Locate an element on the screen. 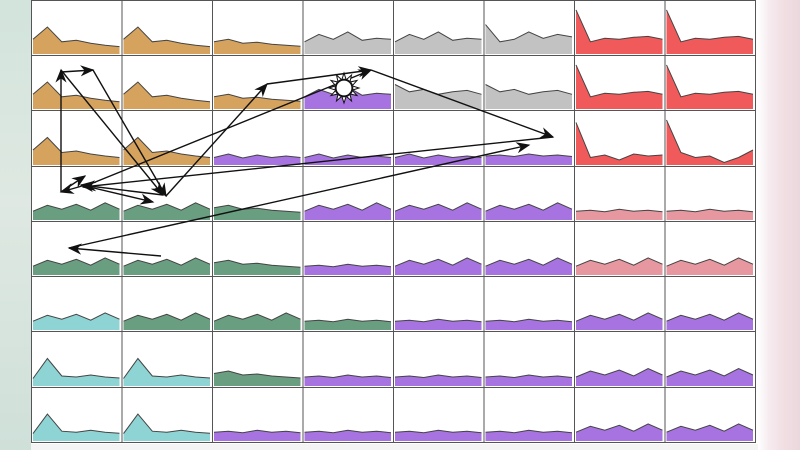  background-right is located at coordinates (779, 225).